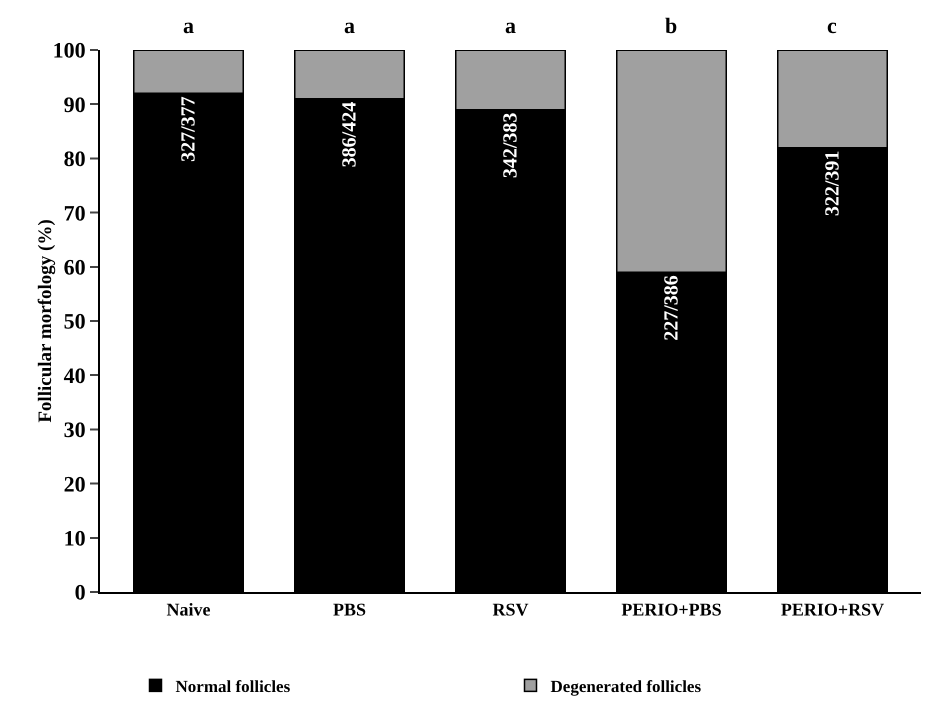  Describe the element at coordinates (75, 429) in the screenshot. I see `y-tick-label: 30` at that location.